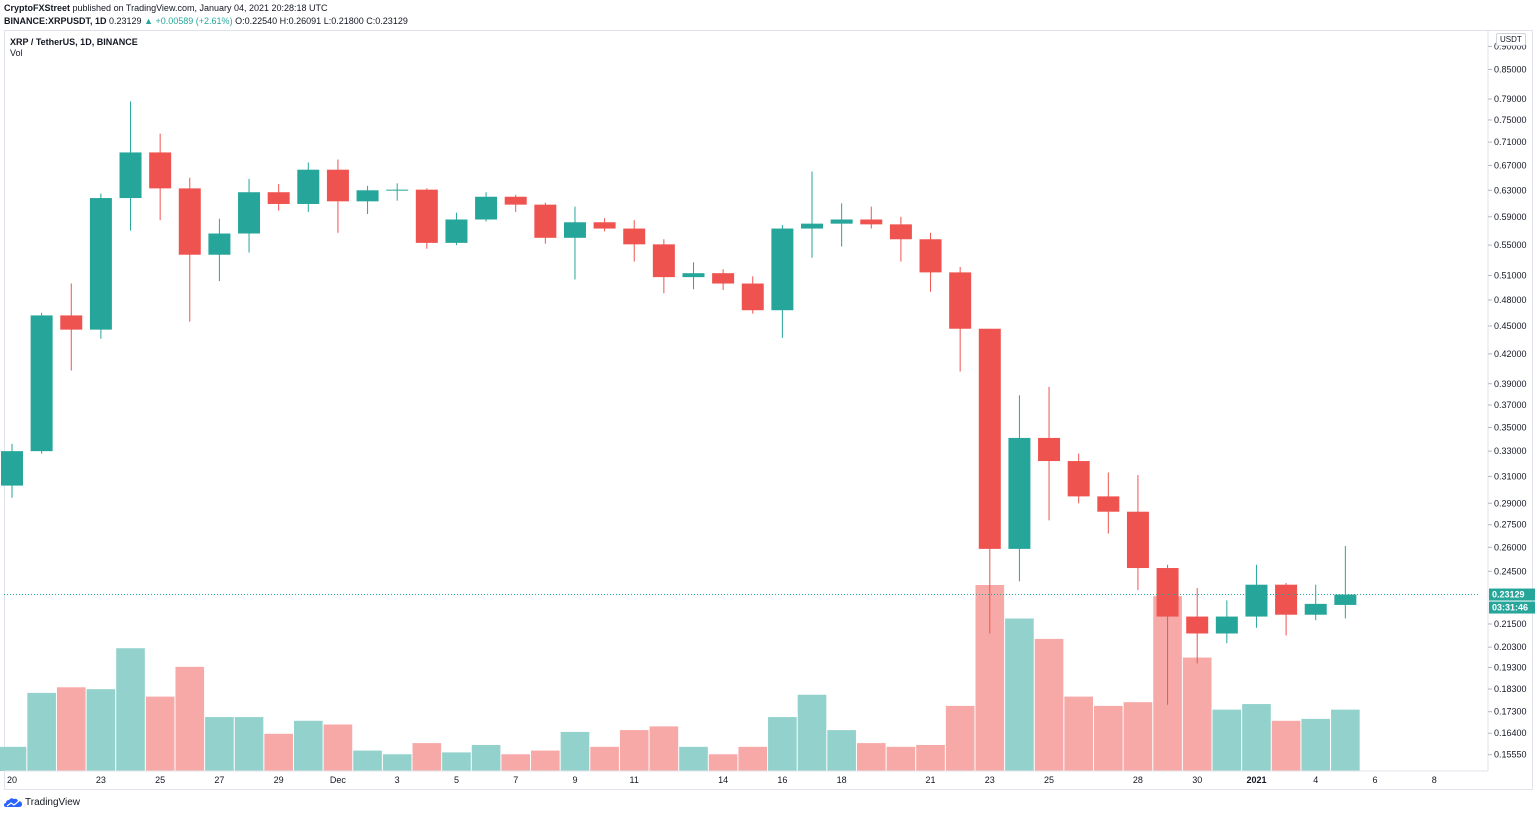 Image resolution: width=1536 pixels, height=814 pixels. What do you see at coordinates (1510, 427) in the screenshot?
I see `price-tick-label: 0.35000` at bounding box center [1510, 427].